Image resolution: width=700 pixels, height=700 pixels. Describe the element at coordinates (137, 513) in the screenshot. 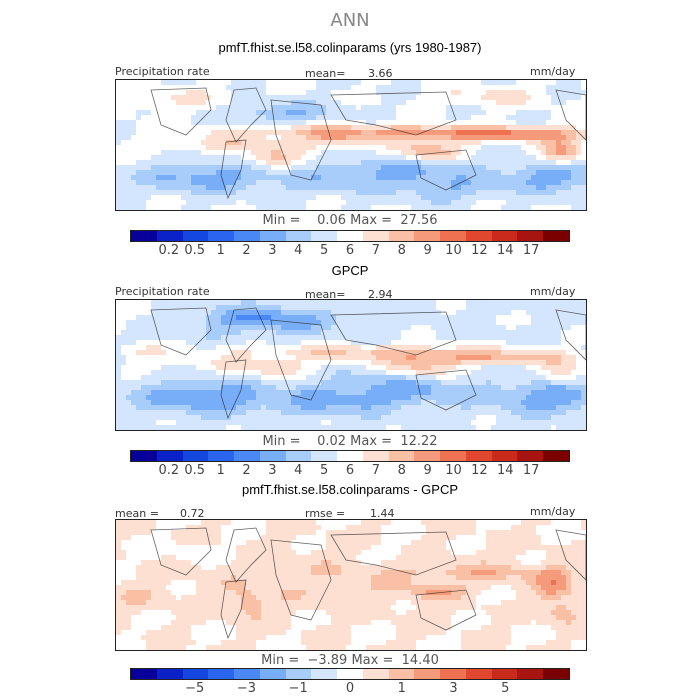

I see `panel3-mean-label: mean =` at that location.